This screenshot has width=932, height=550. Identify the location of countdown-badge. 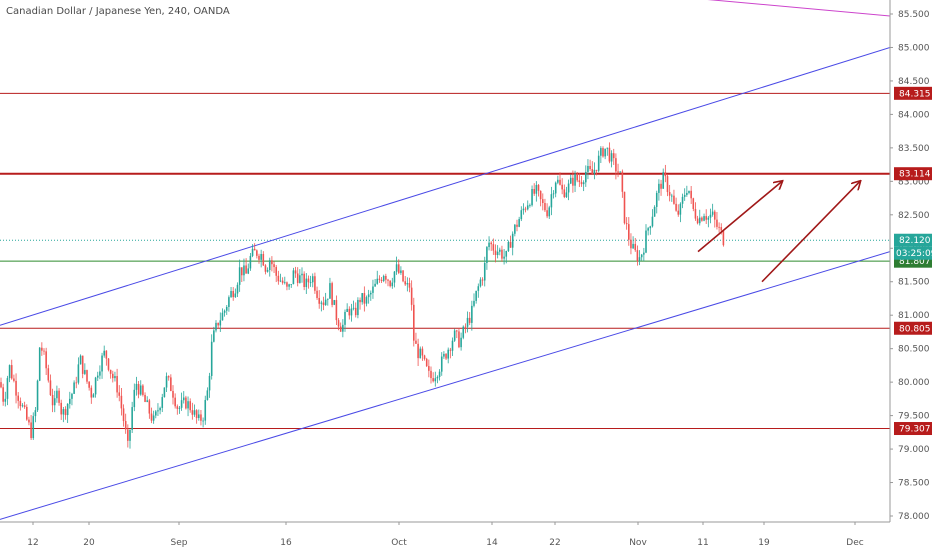
(913, 253).